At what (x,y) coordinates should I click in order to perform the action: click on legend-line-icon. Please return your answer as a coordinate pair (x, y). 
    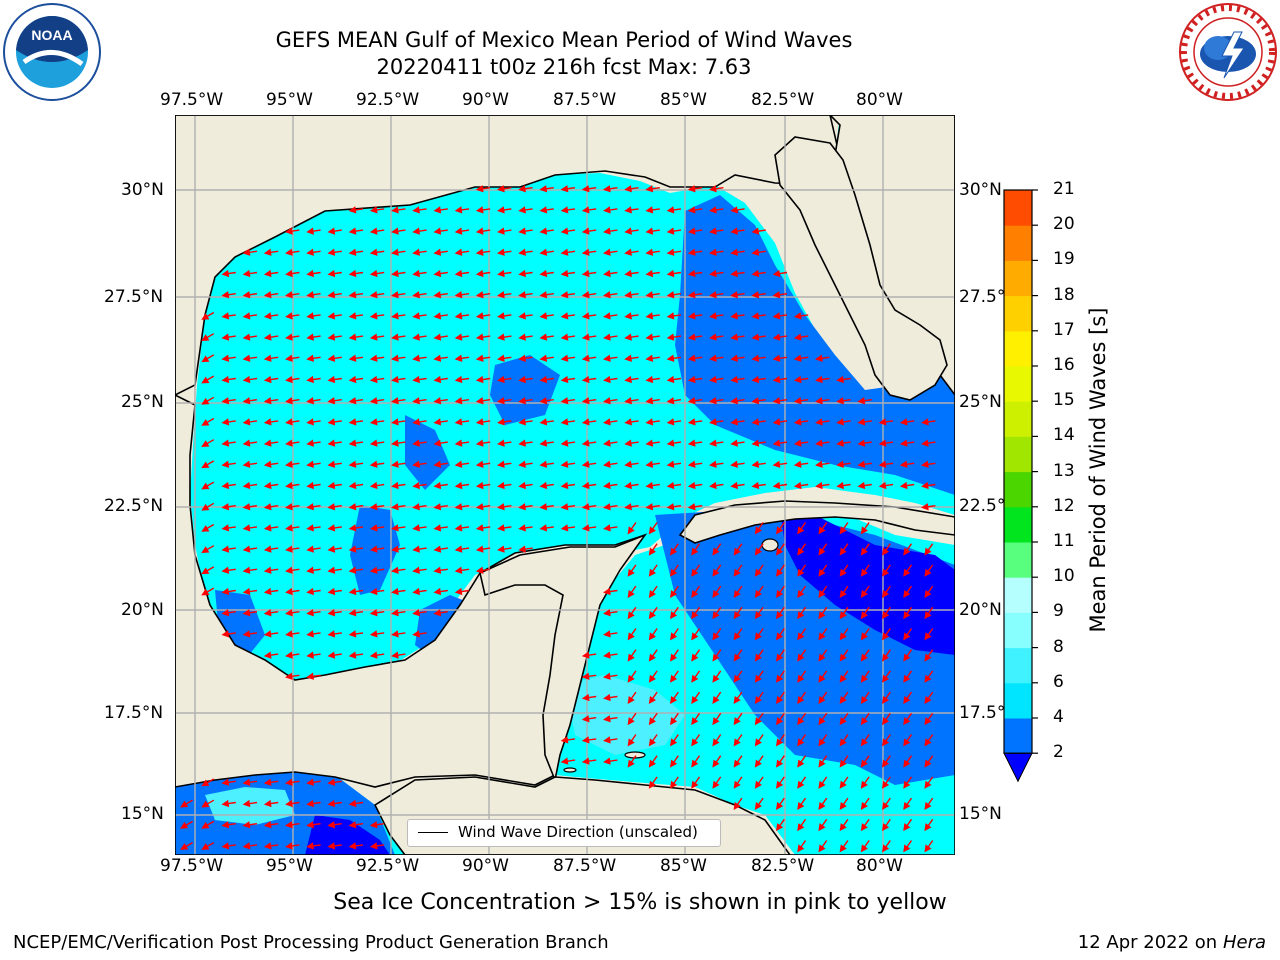
    Looking at the image, I should click on (433, 832).